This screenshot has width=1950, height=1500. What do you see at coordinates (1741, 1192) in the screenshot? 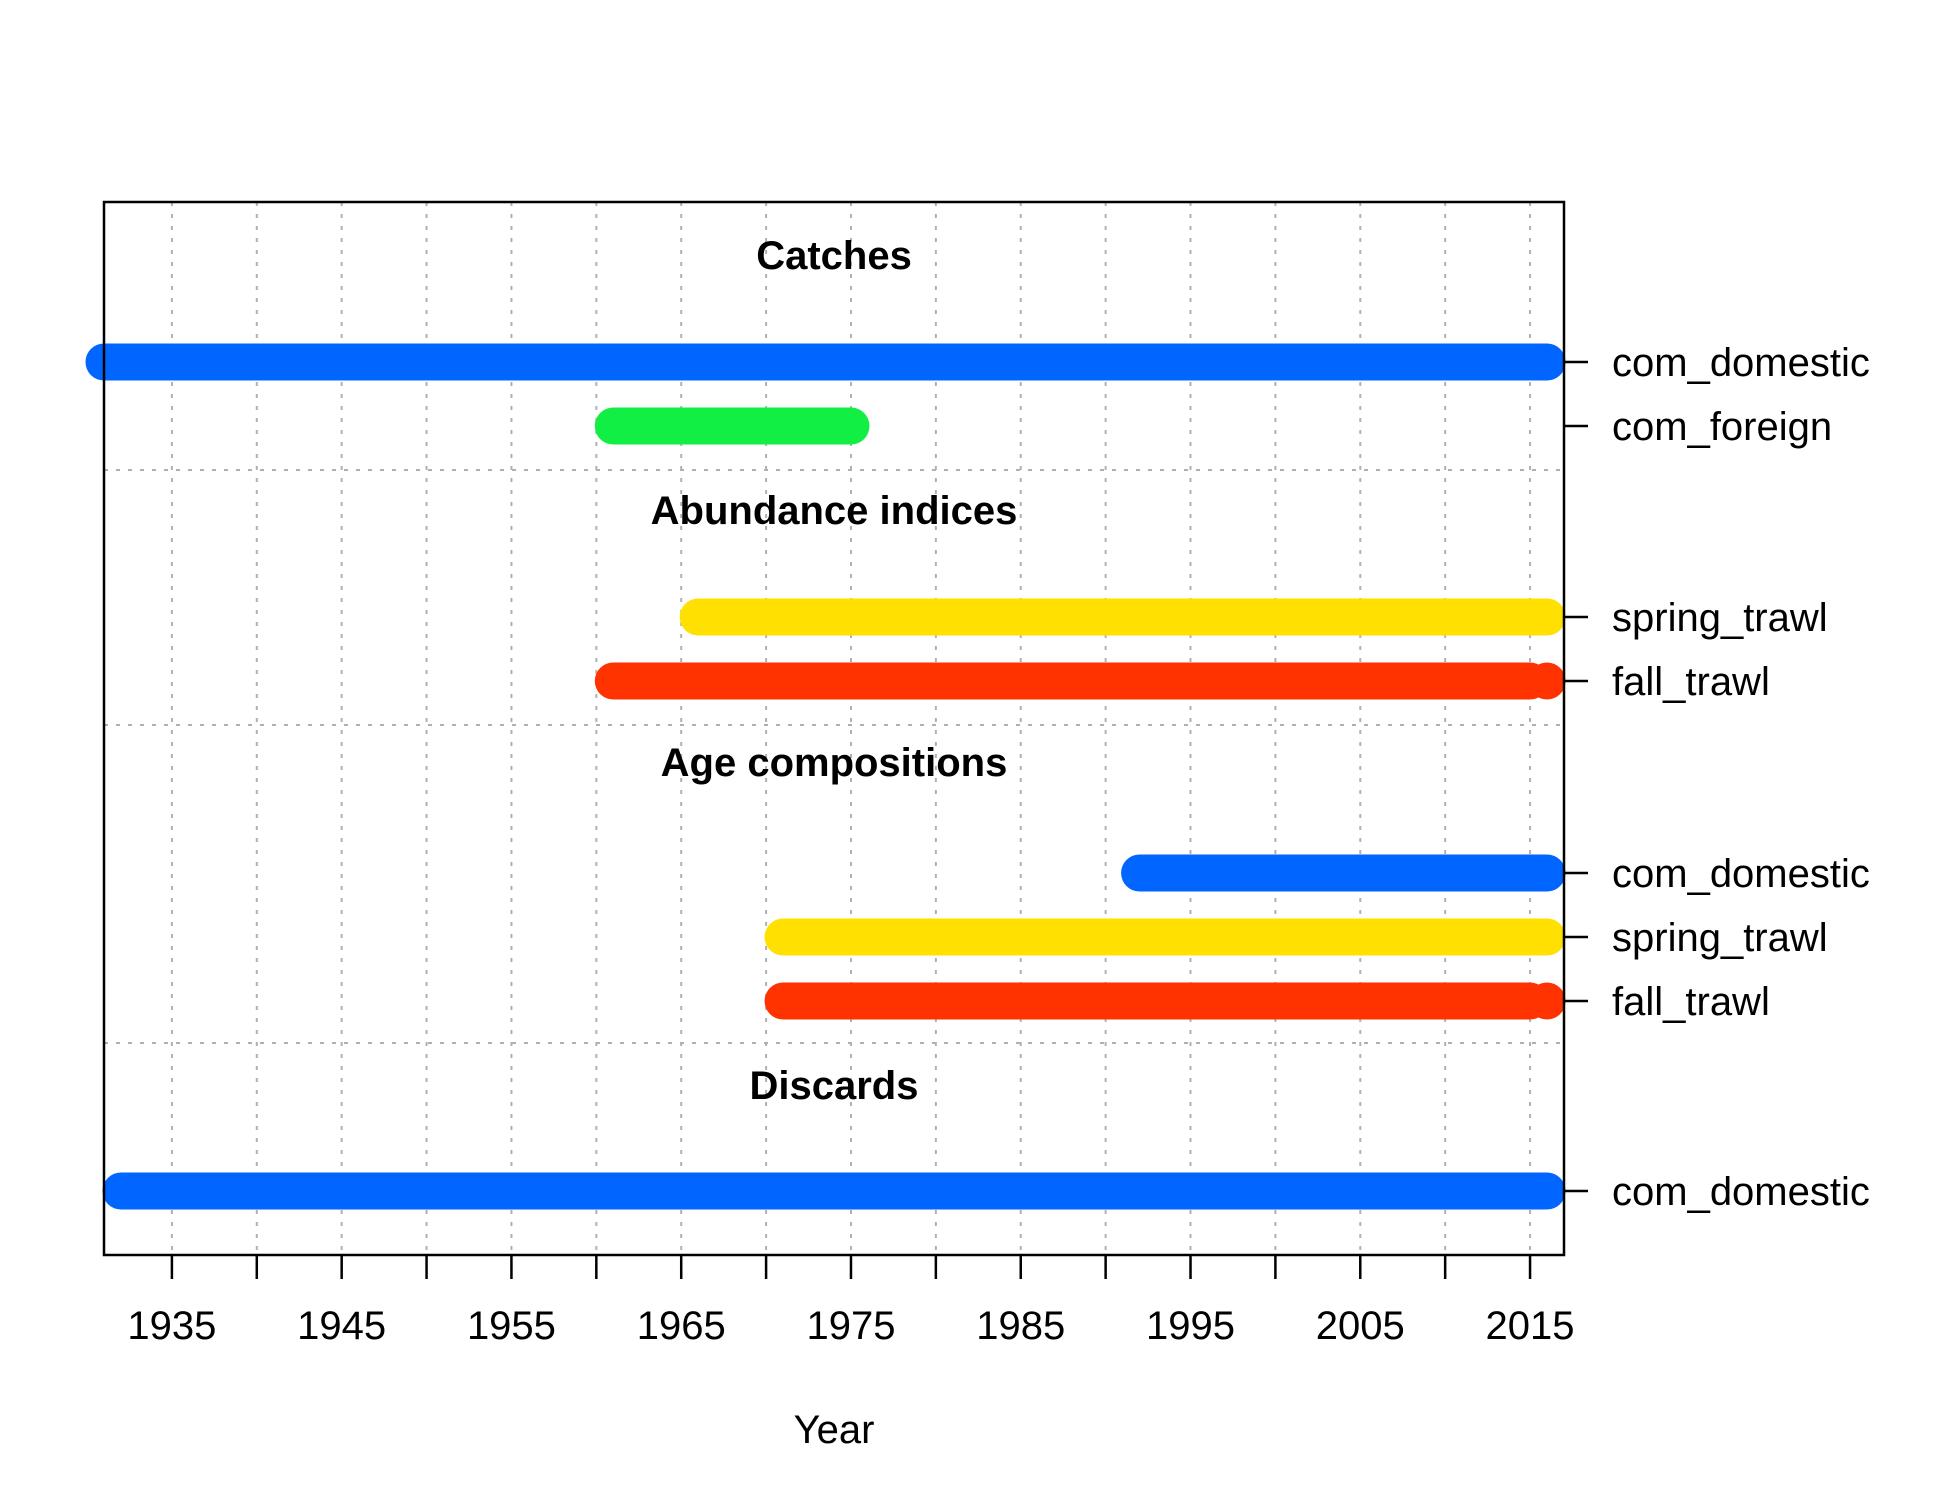
I see `row-label-3-0: com_domestic` at bounding box center [1741, 1192].